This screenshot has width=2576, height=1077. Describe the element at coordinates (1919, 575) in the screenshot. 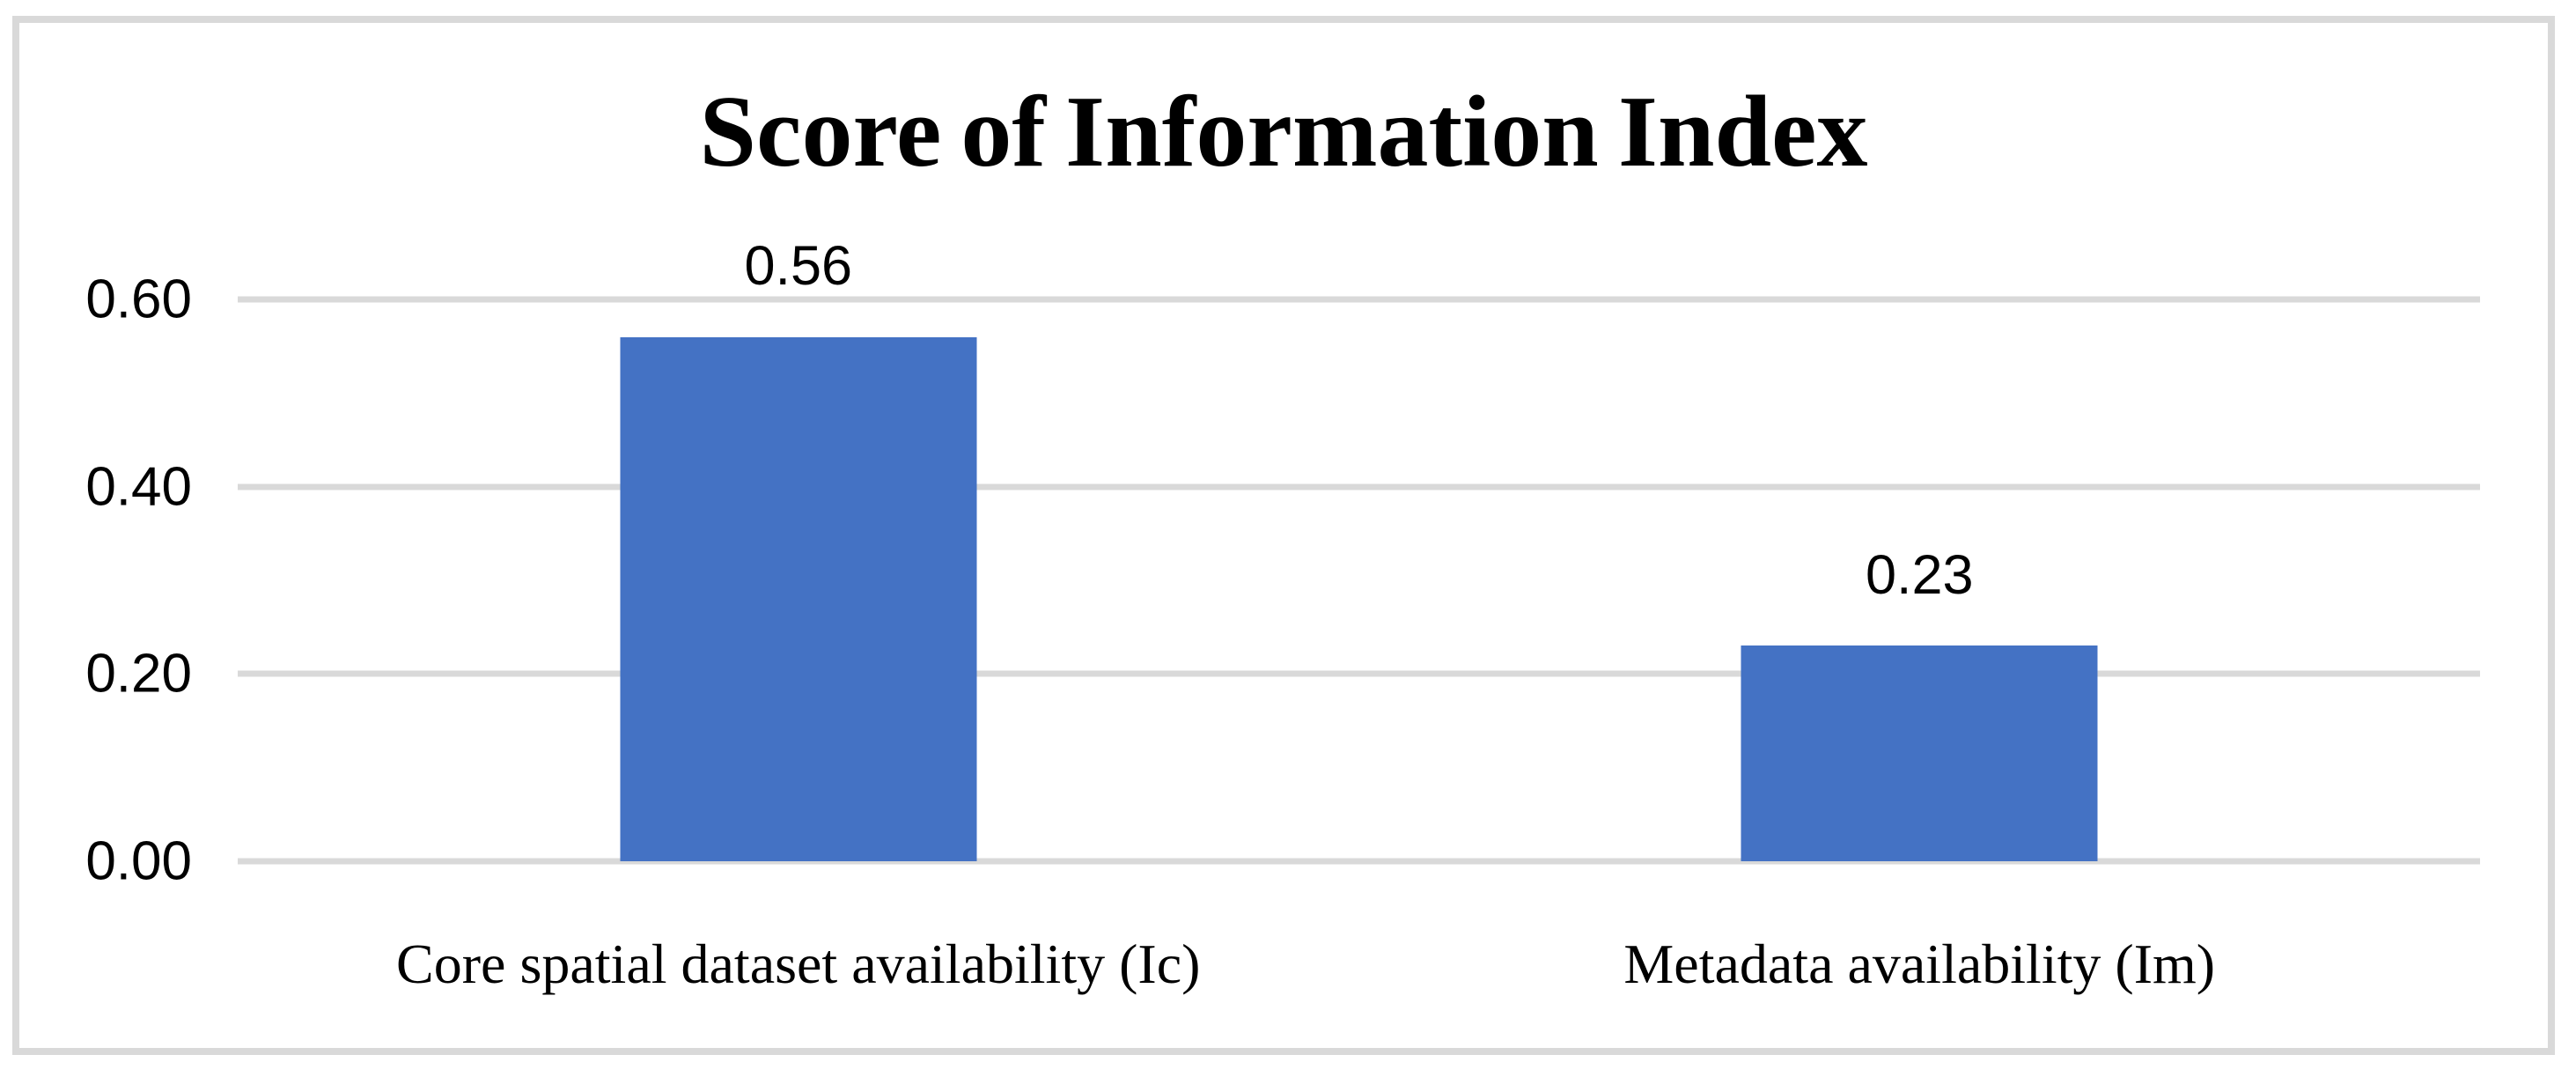

I see `data-label-metadata: 0.23` at that location.